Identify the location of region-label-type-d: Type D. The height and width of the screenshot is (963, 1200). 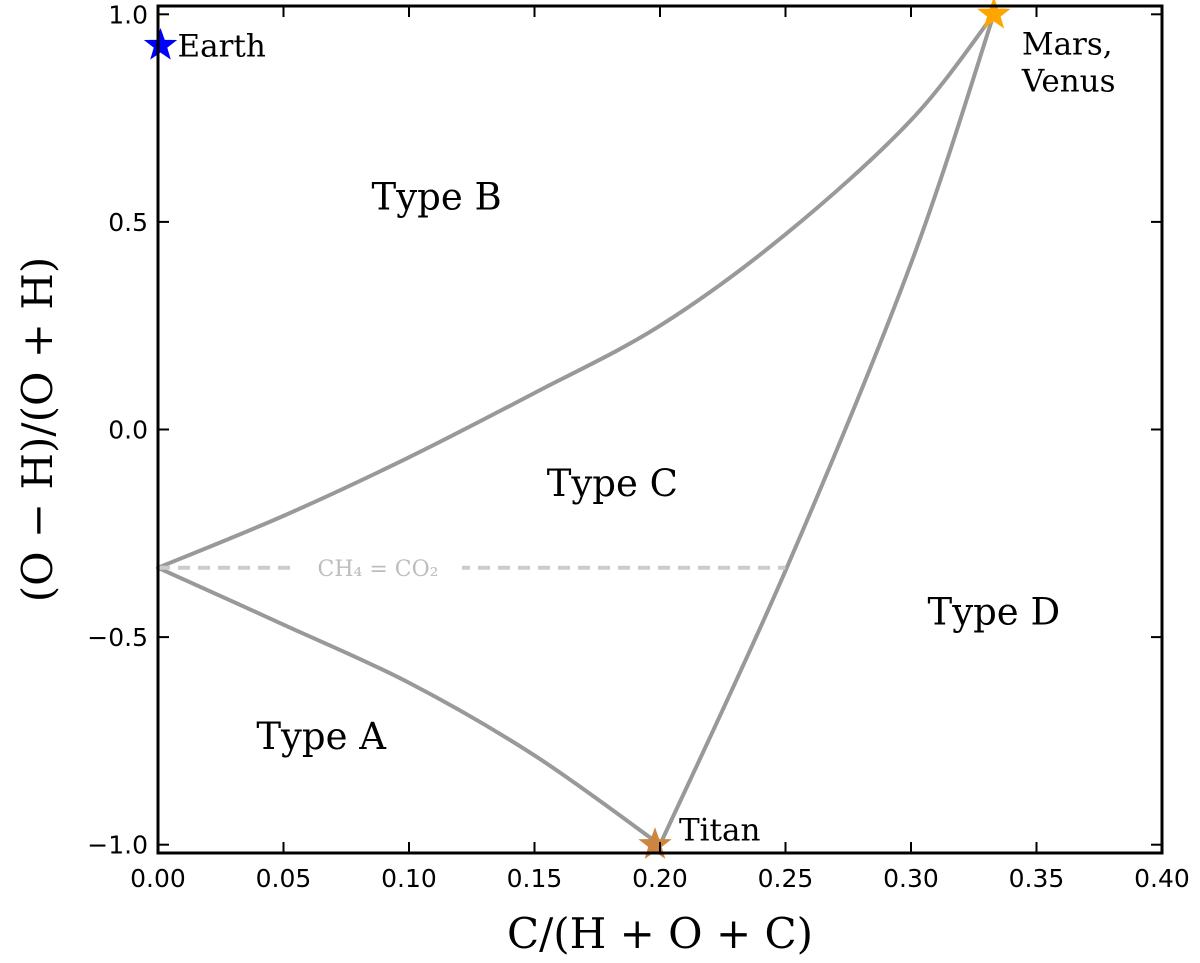
(994, 612).